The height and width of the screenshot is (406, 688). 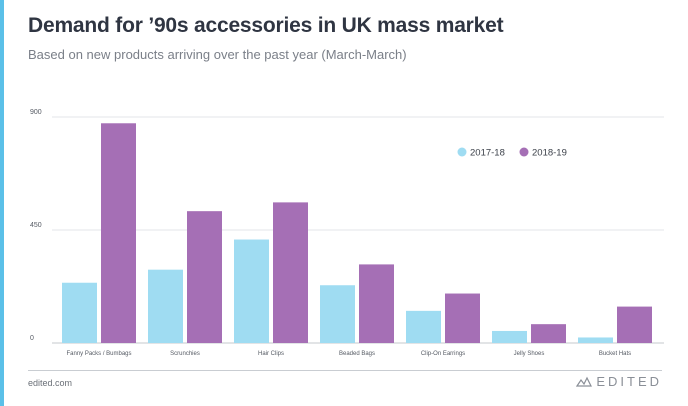 What do you see at coordinates (357, 354) in the screenshot?
I see `x-tick-label: Beaded Bags` at bounding box center [357, 354].